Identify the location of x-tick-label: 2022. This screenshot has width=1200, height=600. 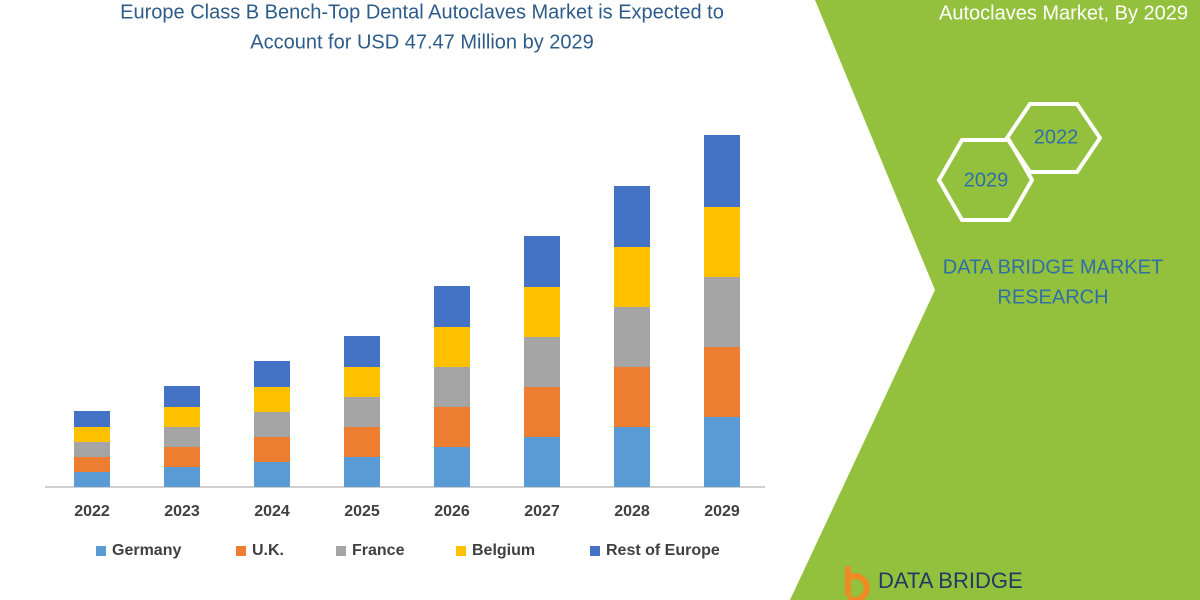
(92, 511).